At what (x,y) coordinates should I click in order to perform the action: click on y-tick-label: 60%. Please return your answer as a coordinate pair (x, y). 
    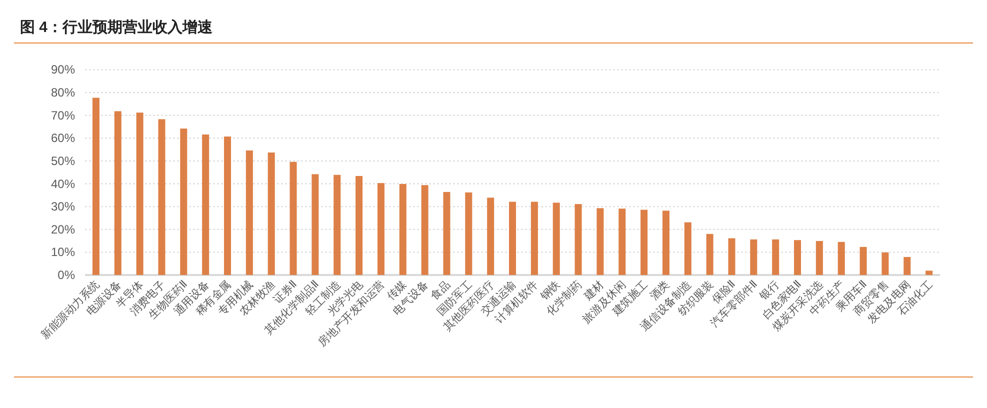
    Looking at the image, I should click on (63, 138).